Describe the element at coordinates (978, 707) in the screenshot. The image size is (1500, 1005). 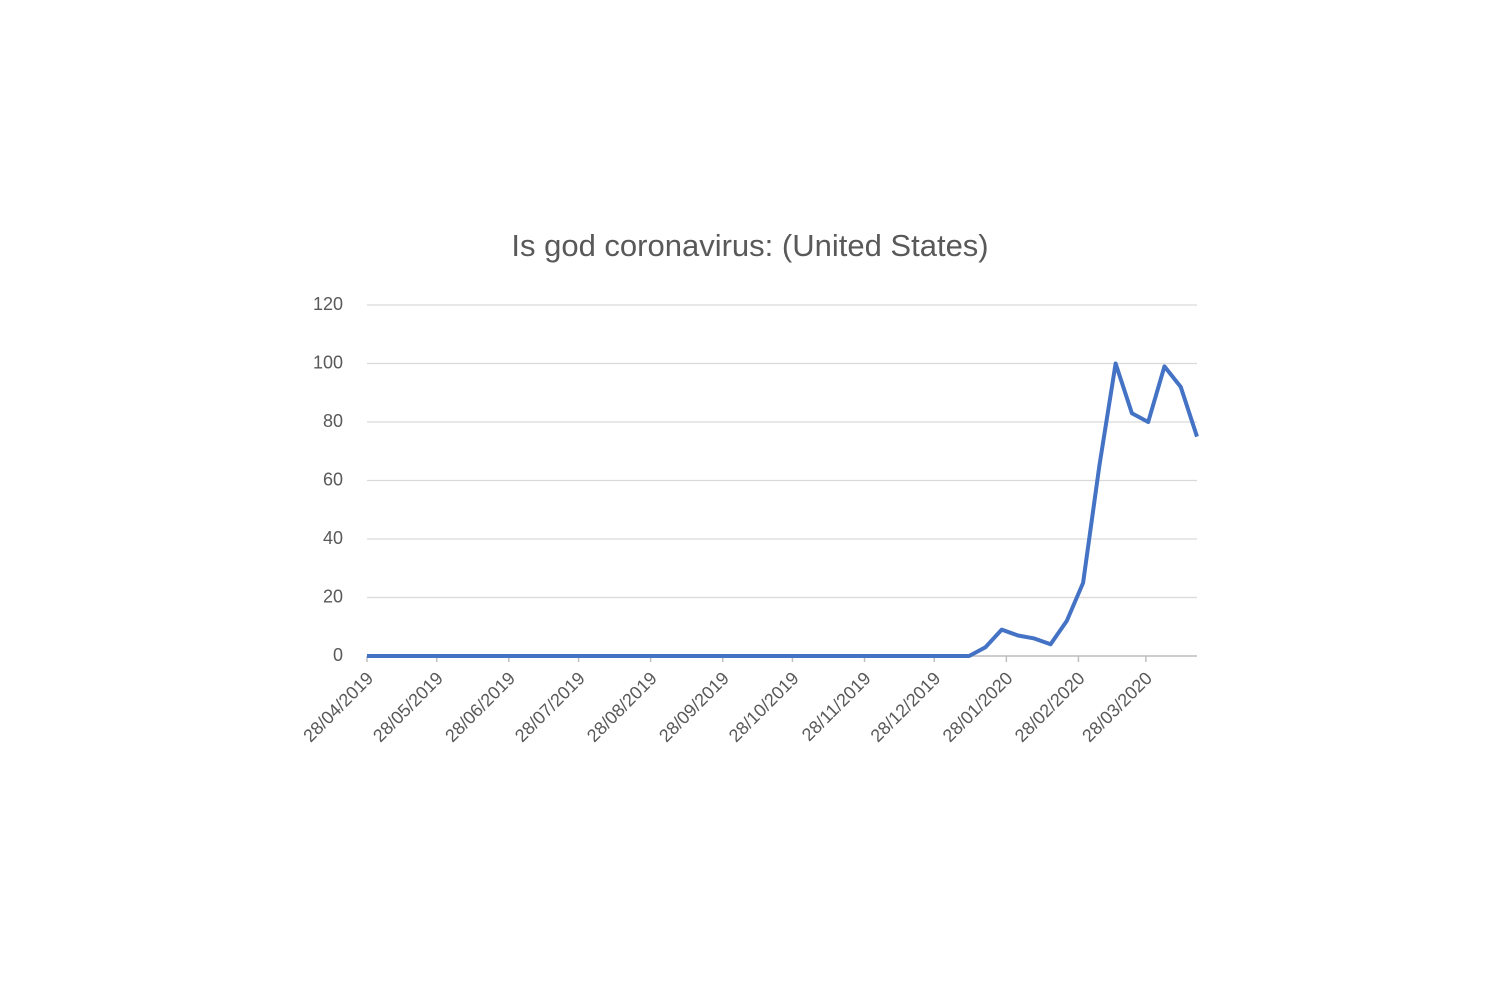
I see `x-tick-label: 28/01/2020` at that location.